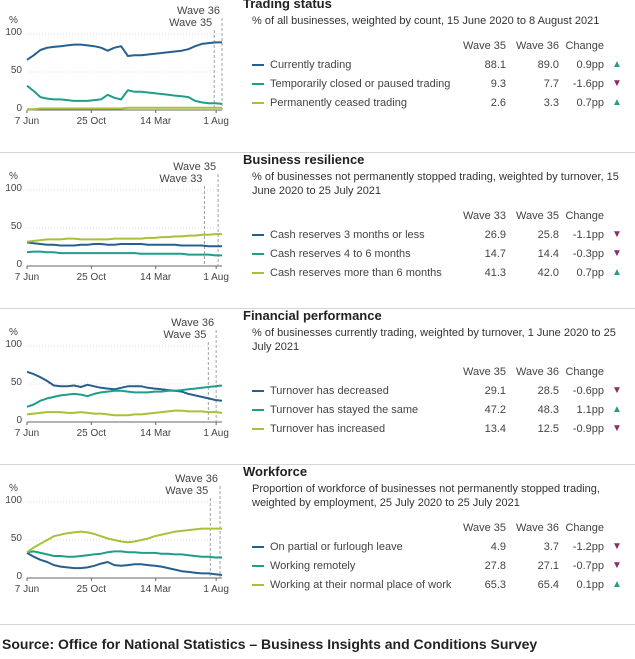  Describe the element at coordinates (13, 500) in the screenshot. I see `y-tick-label: 100` at that location.